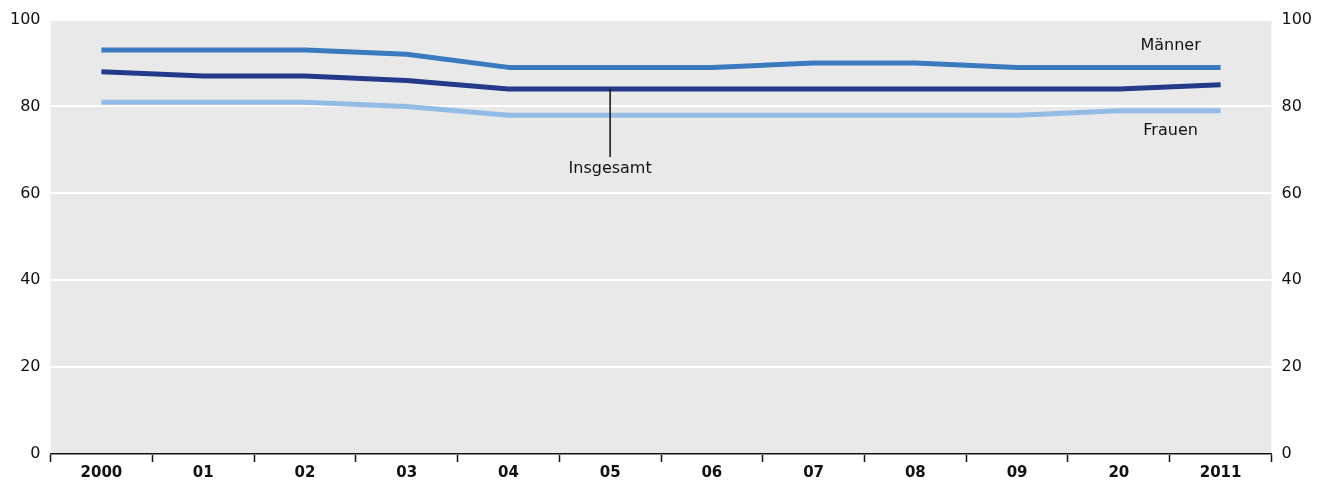 The image size is (1322, 486). I want to click on y2-tick-label: 40, so click(1291, 279).